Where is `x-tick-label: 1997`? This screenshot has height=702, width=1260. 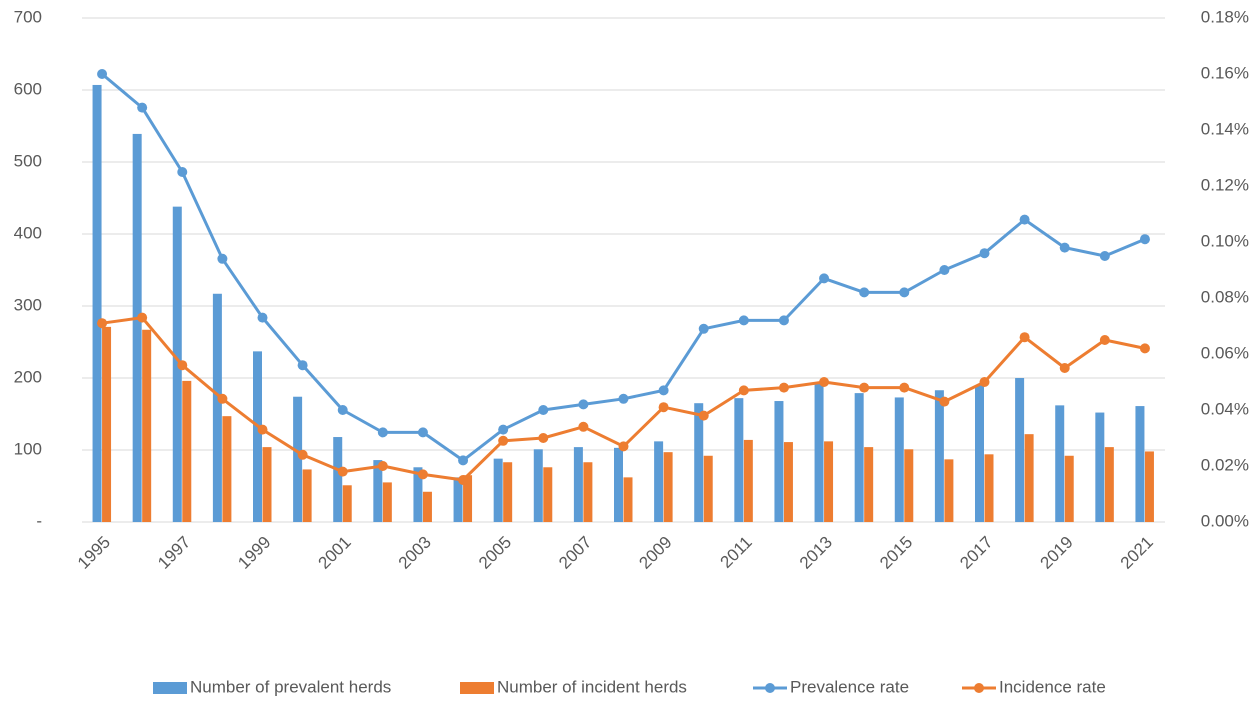
x-tick-label: 1997 is located at coordinates (174, 553).